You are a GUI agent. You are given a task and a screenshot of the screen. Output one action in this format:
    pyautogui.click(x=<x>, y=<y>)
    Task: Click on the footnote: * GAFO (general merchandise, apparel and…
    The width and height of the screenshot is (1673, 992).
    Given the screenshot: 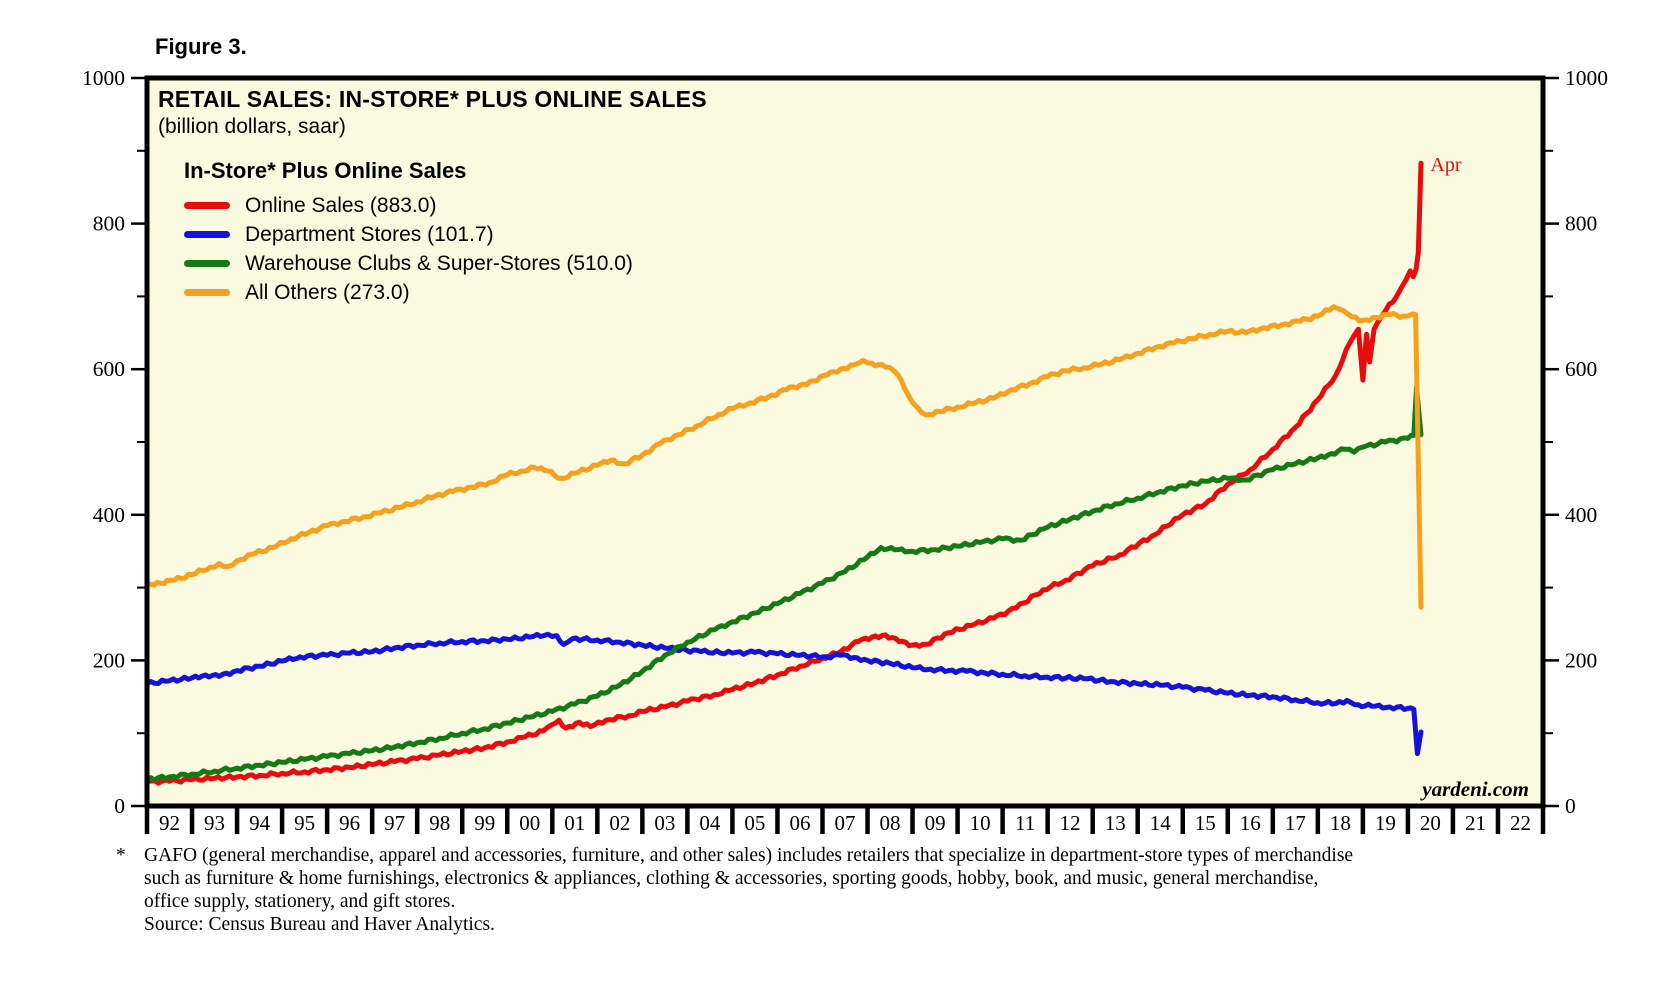 What is the action you would take?
    pyautogui.click(x=734, y=890)
    